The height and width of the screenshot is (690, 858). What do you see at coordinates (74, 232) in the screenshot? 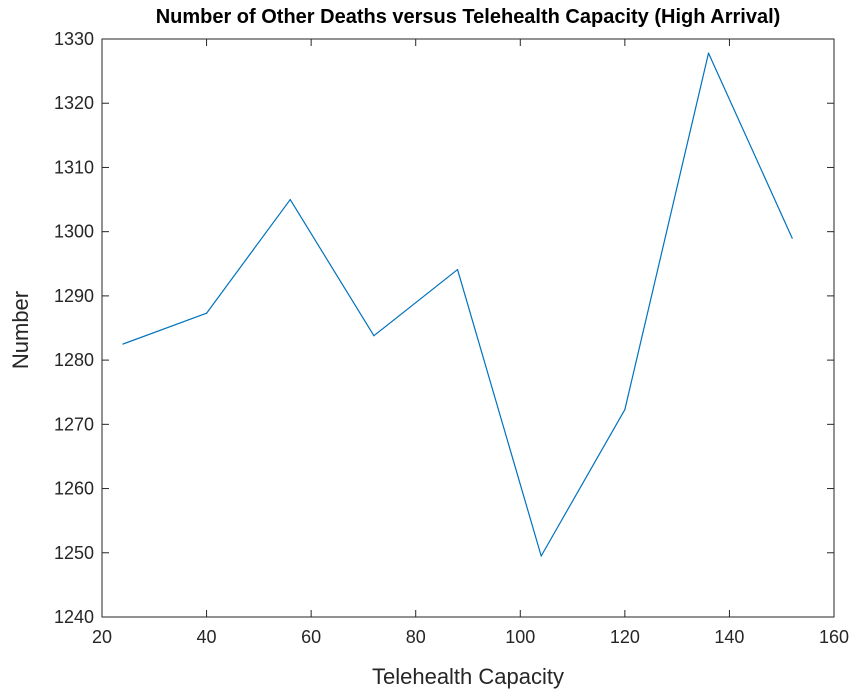
I see `y-tick-label: 1300` at bounding box center [74, 232].